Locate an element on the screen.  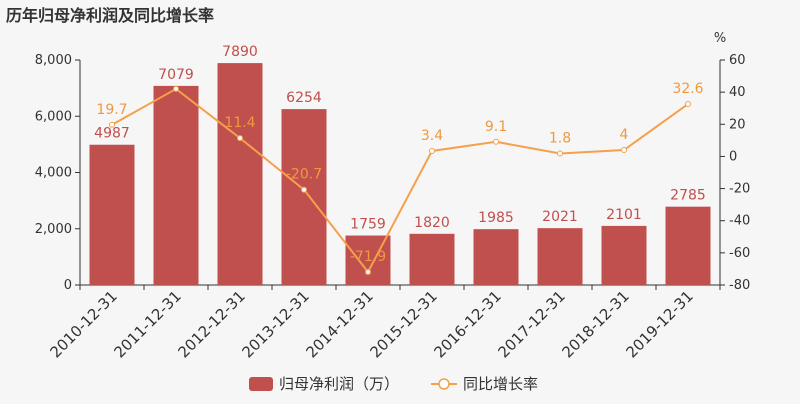
growth-value-label: 1.8 is located at coordinates (560, 139).